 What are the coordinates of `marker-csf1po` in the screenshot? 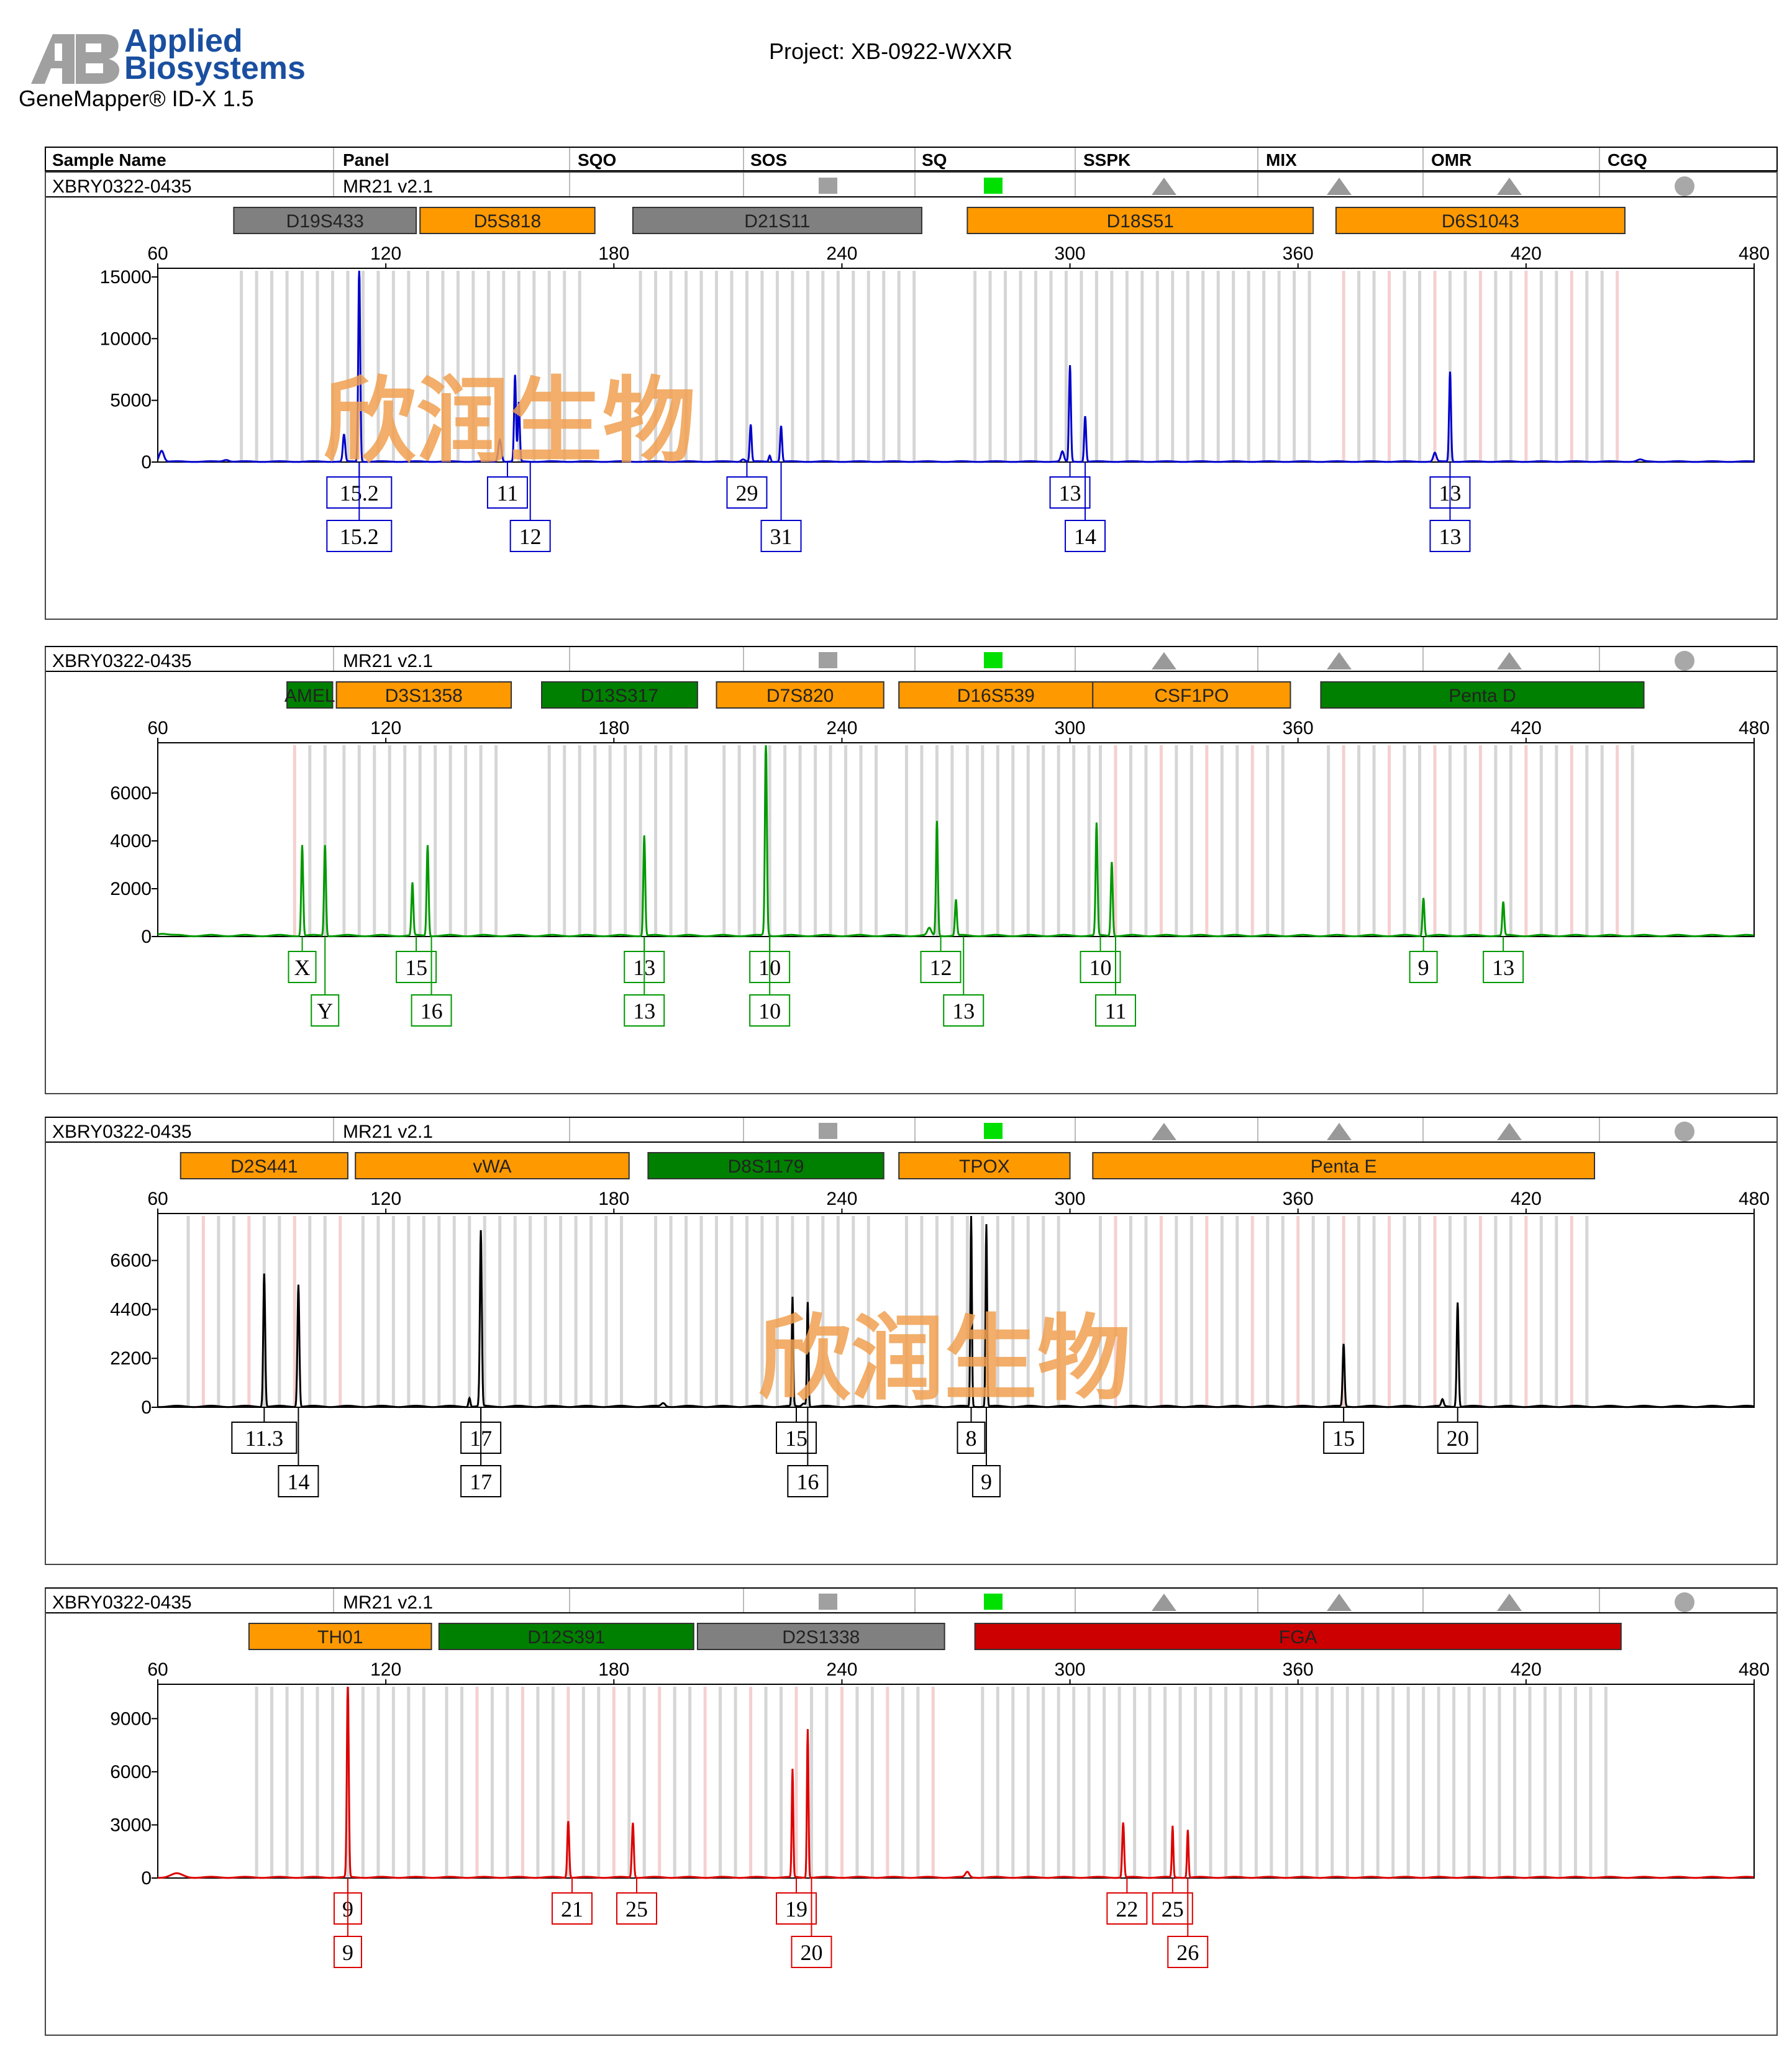 It's located at (1191, 695).